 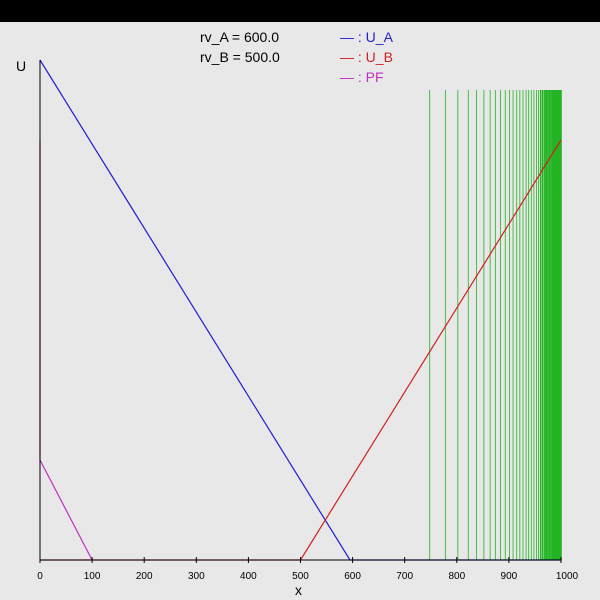 What do you see at coordinates (366, 37) in the screenshot?
I see `legend-entry-u-a: — : U_A` at bounding box center [366, 37].